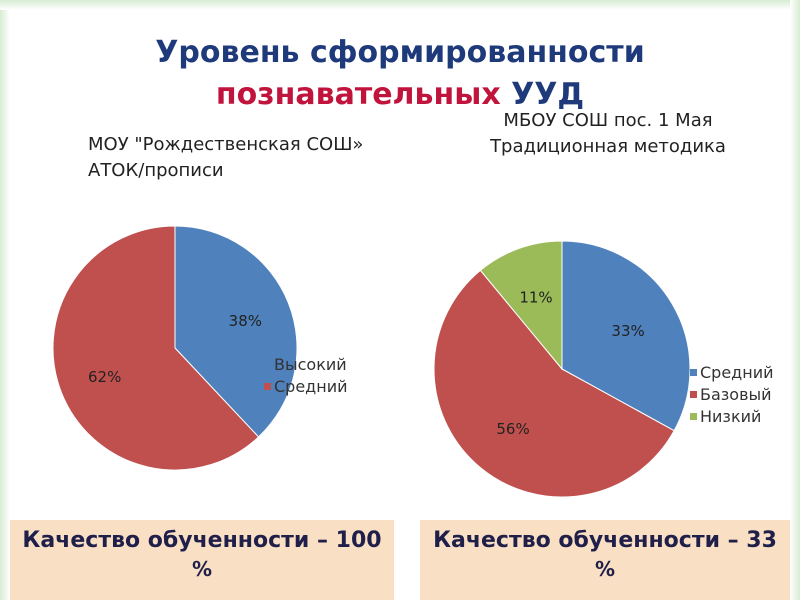  Describe the element at coordinates (156, 170) in the screenshot. I see `chart-left-title-line2: АТОК/прописи` at that location.